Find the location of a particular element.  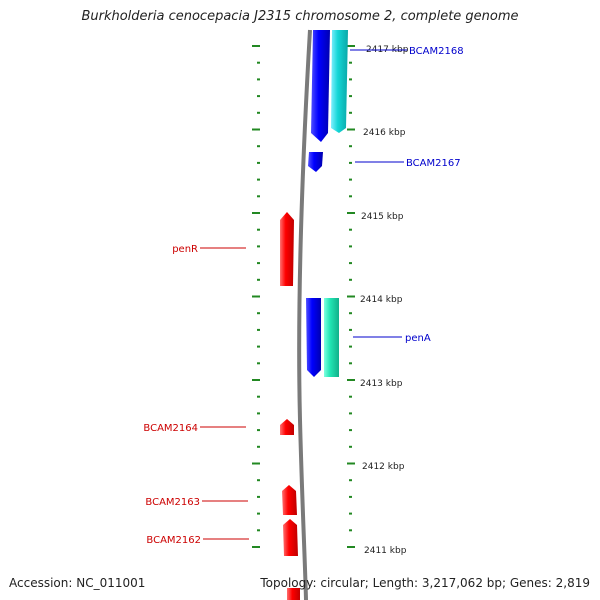

gene-label-bcam2164: BCAM2164 is located at coordinates (170, 428).